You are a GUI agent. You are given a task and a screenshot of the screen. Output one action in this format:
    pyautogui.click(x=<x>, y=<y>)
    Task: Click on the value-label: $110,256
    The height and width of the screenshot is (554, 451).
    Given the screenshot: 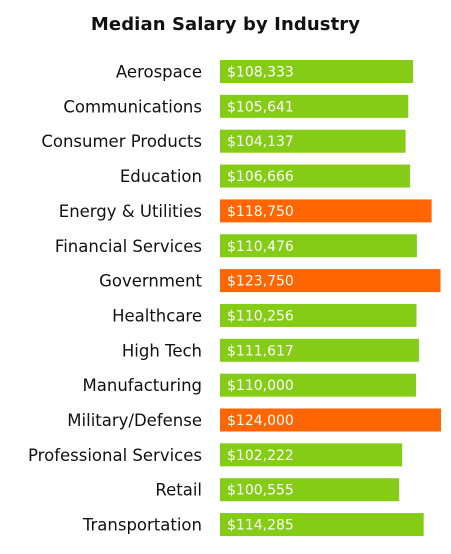 What is the action you would take?
    pyautogui.click(x=260, y=316)
    